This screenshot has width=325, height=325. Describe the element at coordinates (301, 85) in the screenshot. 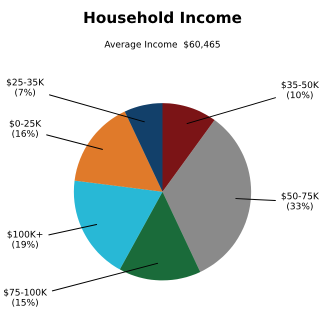

I see `slice-label: $35-50K` at that location.